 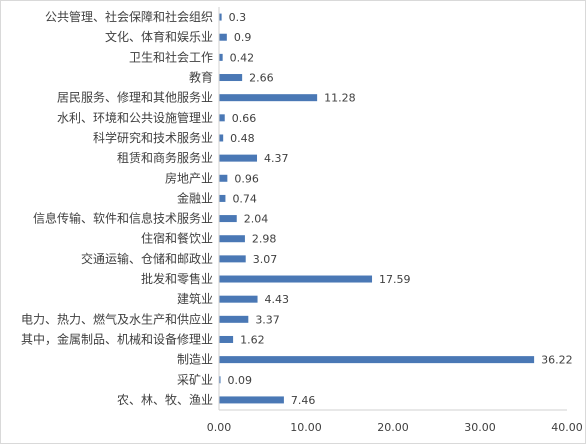 What do you see at coordinates (171, 56) in the screenshot?
I see `category-label: 卫生和社会工作` at bounding box center [171, 56].